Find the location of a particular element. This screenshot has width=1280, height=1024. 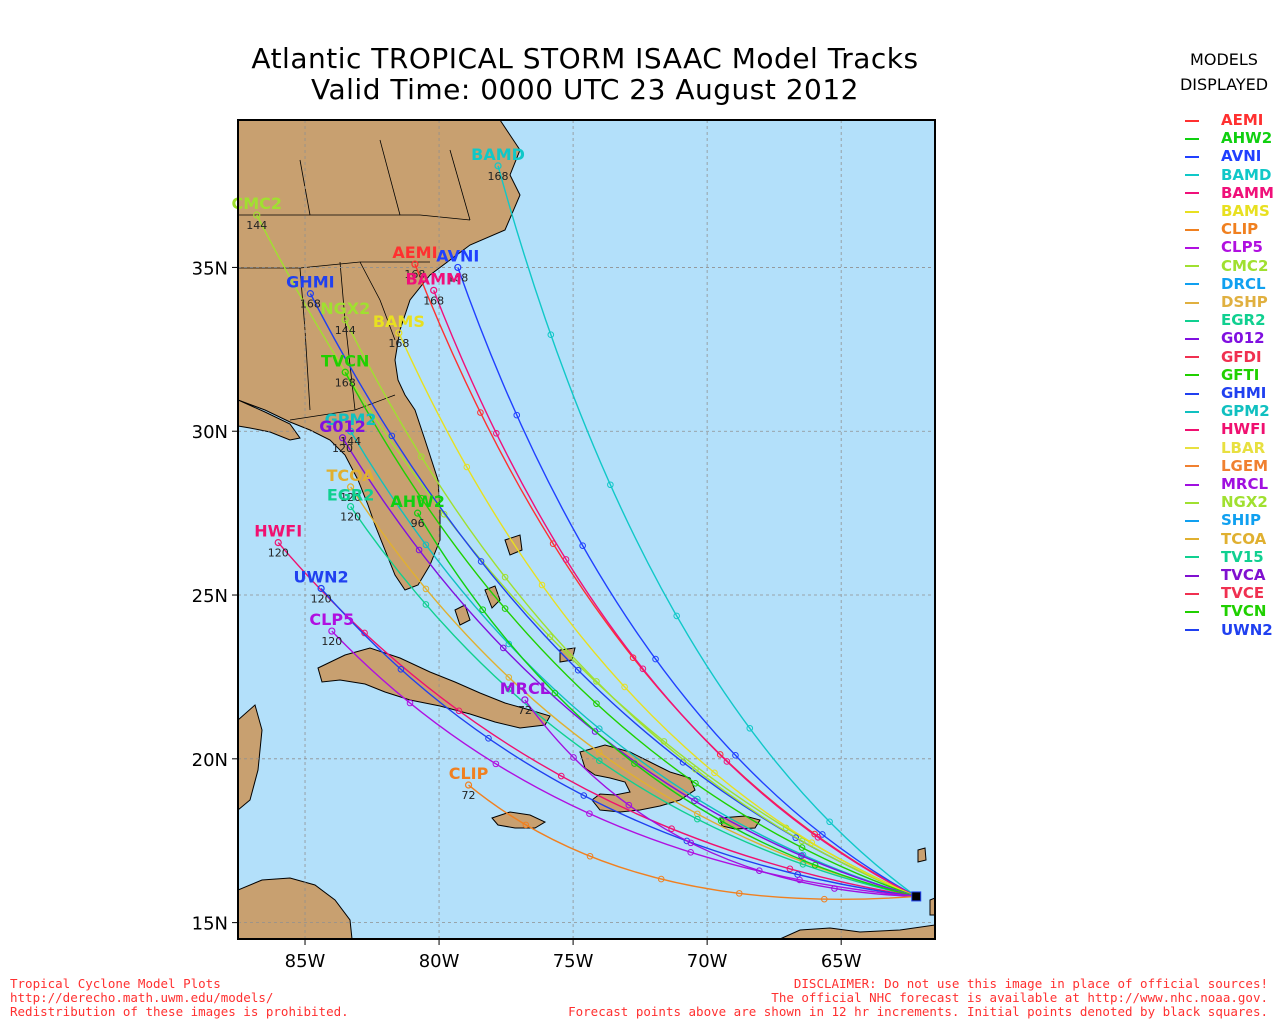

legend-item-gfdi: GFDI is located at coordinates (1223, 357).